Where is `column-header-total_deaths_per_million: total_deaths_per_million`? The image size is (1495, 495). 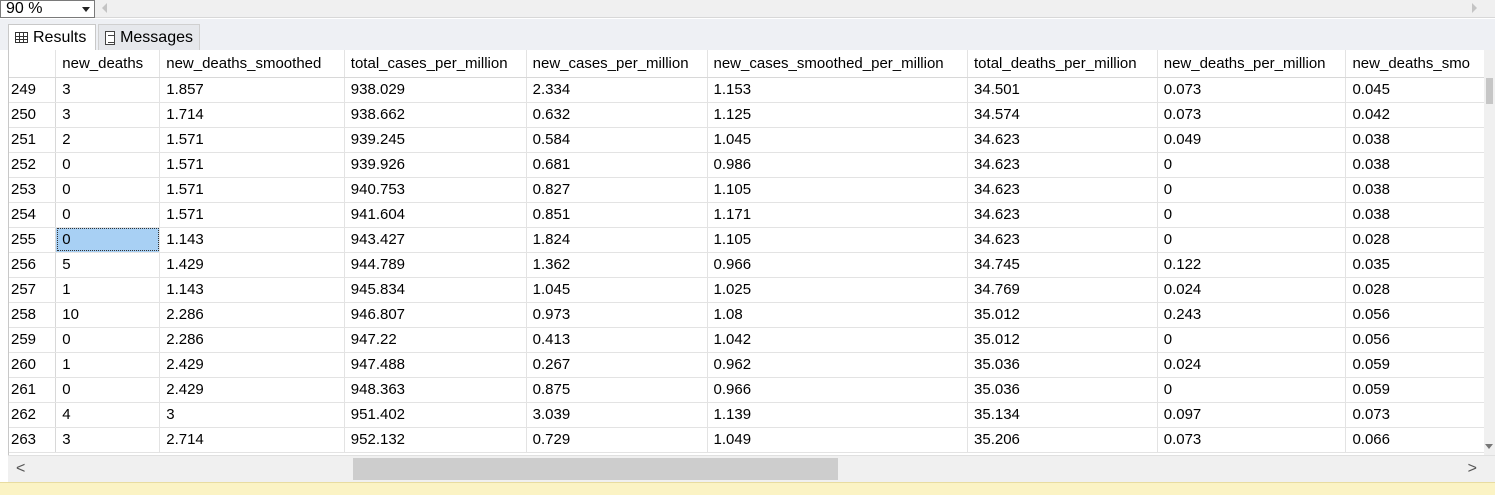
column-header-total_deaths_per_million: total_deaths_per_million is located at coordinates (1062, 64).